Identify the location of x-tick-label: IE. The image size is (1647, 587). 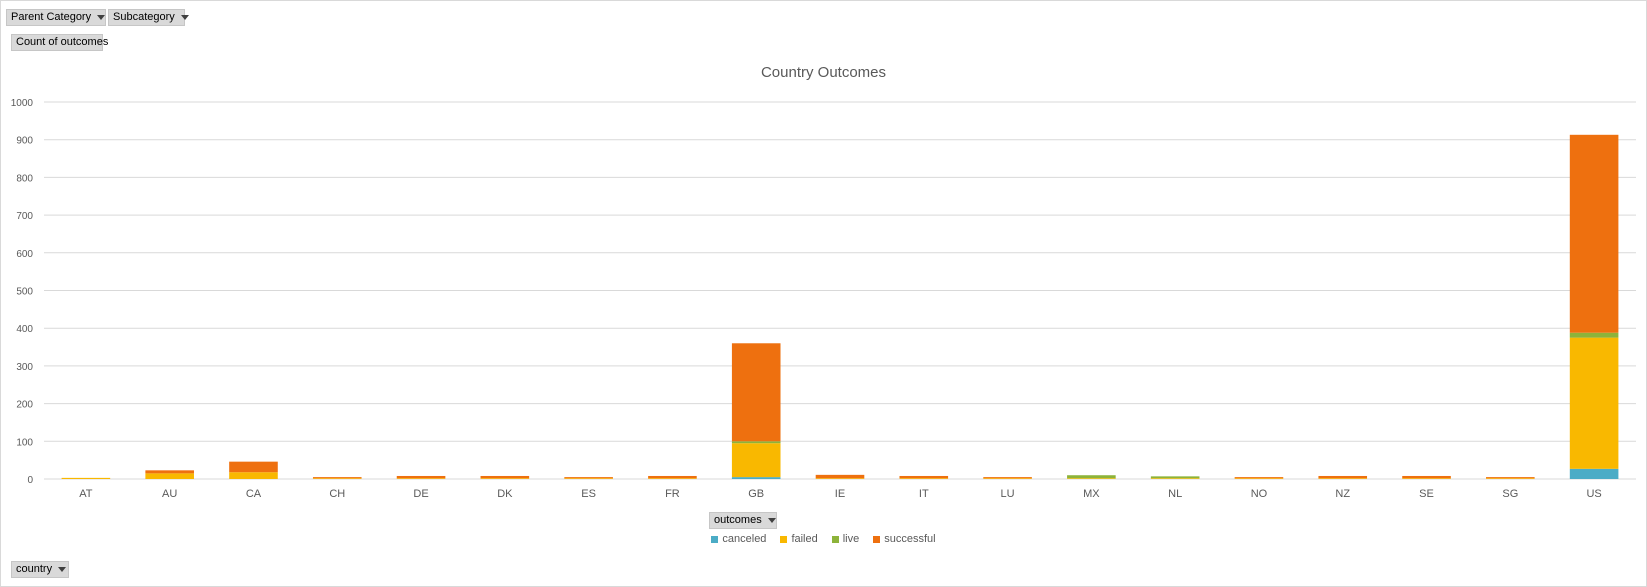
(840, 494).